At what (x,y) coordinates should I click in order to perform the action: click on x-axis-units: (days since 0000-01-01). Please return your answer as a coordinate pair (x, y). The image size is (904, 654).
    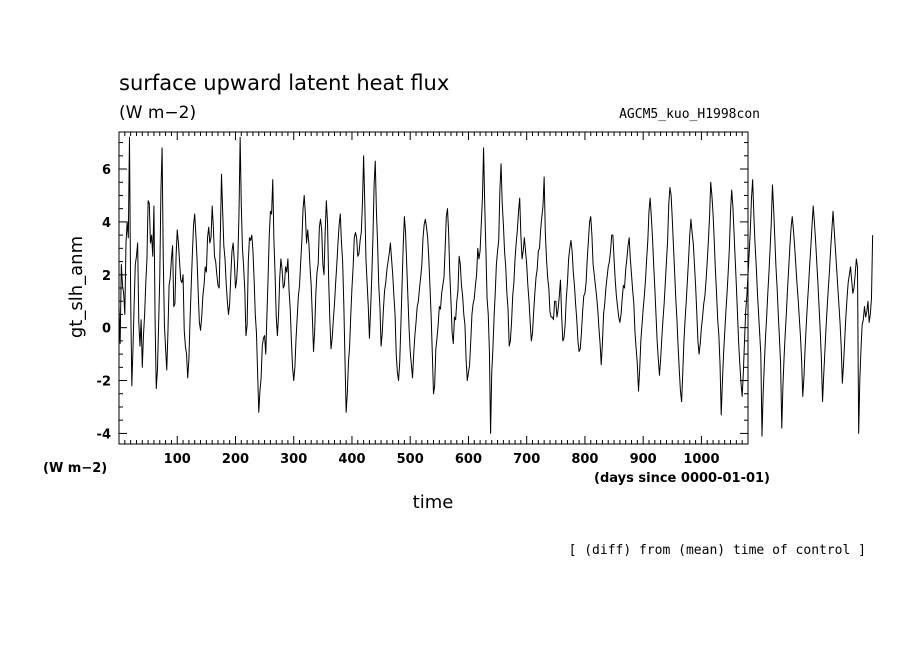
    Looking at the image, I should click on (682, 478).